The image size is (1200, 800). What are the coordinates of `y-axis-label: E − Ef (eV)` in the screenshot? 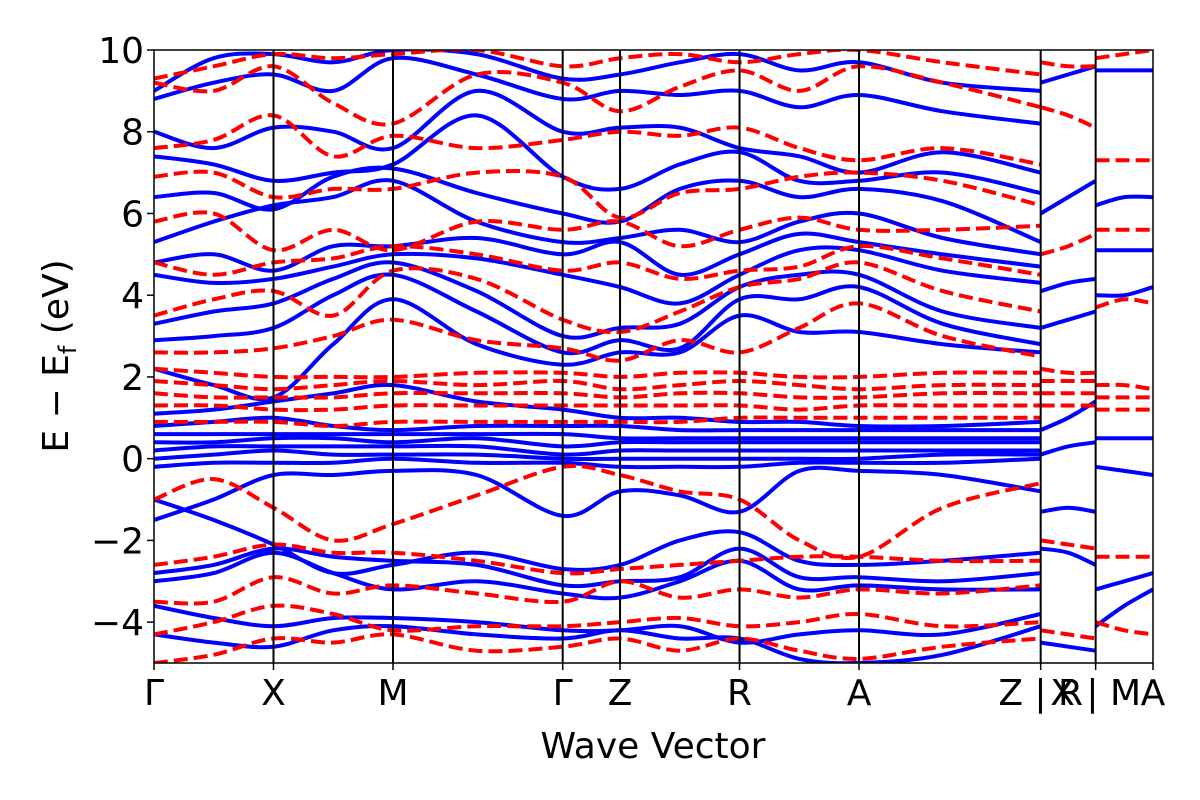 It's located at (59, 355).